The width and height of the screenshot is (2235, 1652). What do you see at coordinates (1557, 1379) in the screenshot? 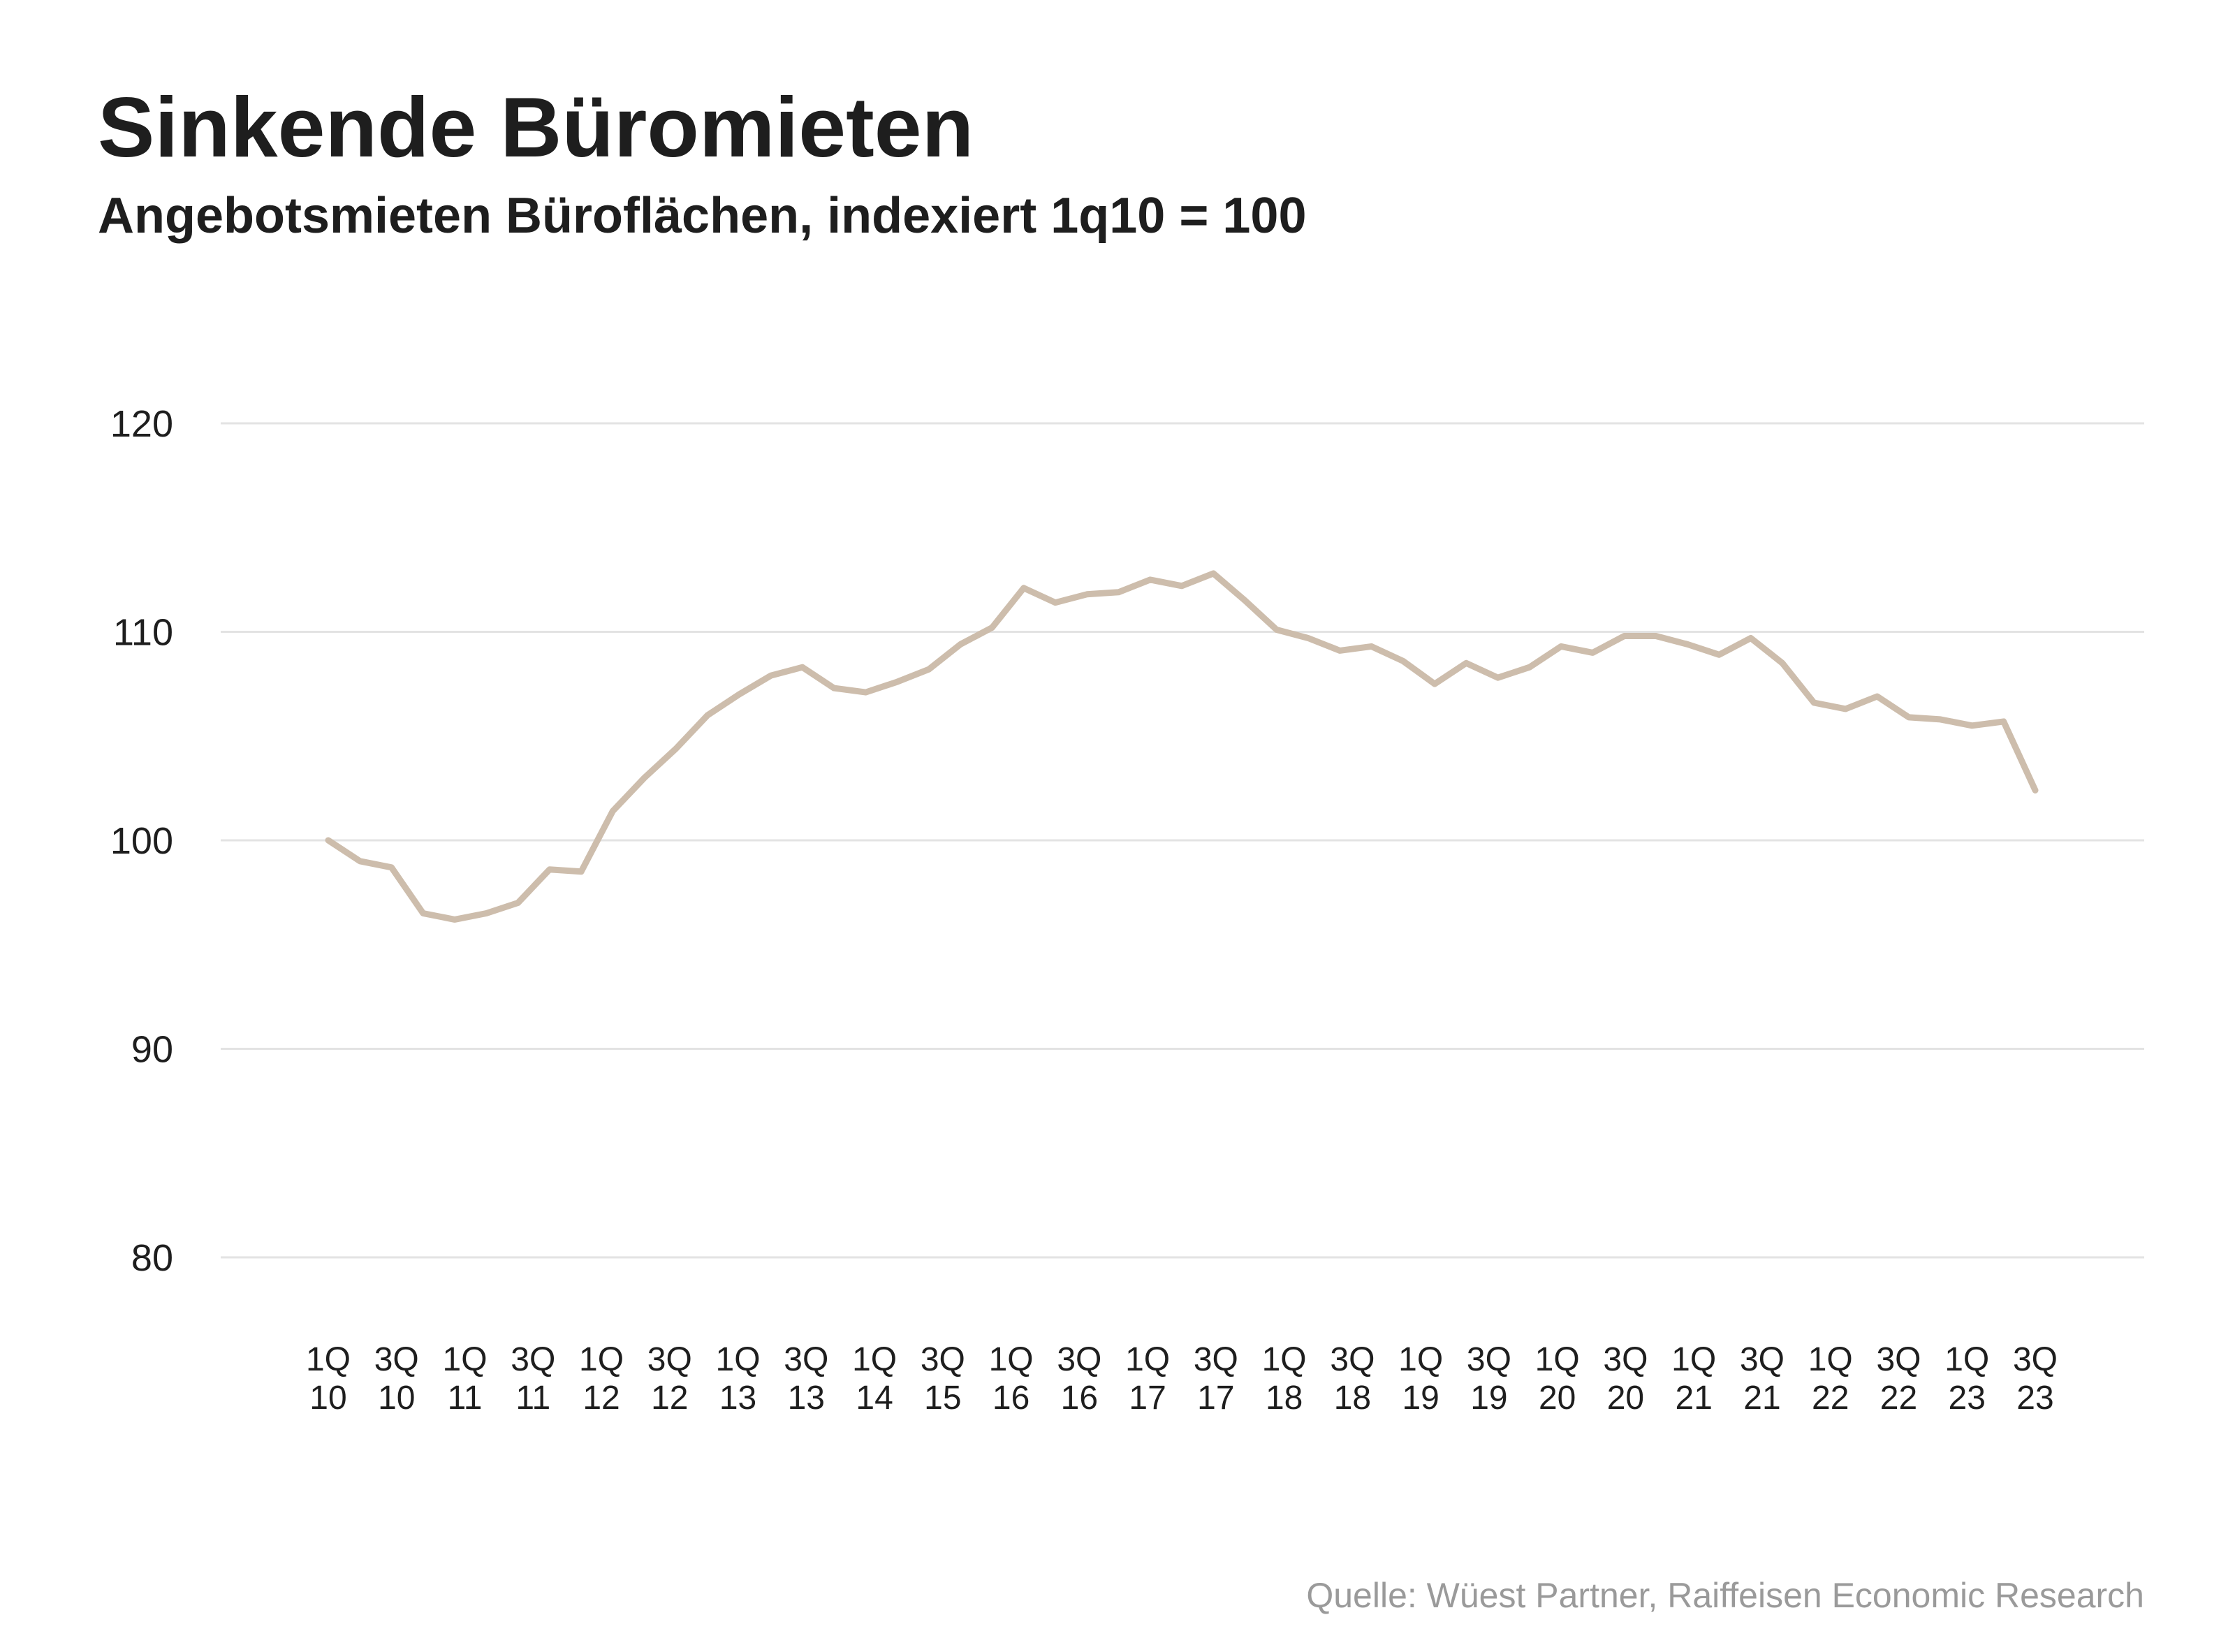
I see `x-tick-label: 1Q 20` at bounding box center [1557, 1379].